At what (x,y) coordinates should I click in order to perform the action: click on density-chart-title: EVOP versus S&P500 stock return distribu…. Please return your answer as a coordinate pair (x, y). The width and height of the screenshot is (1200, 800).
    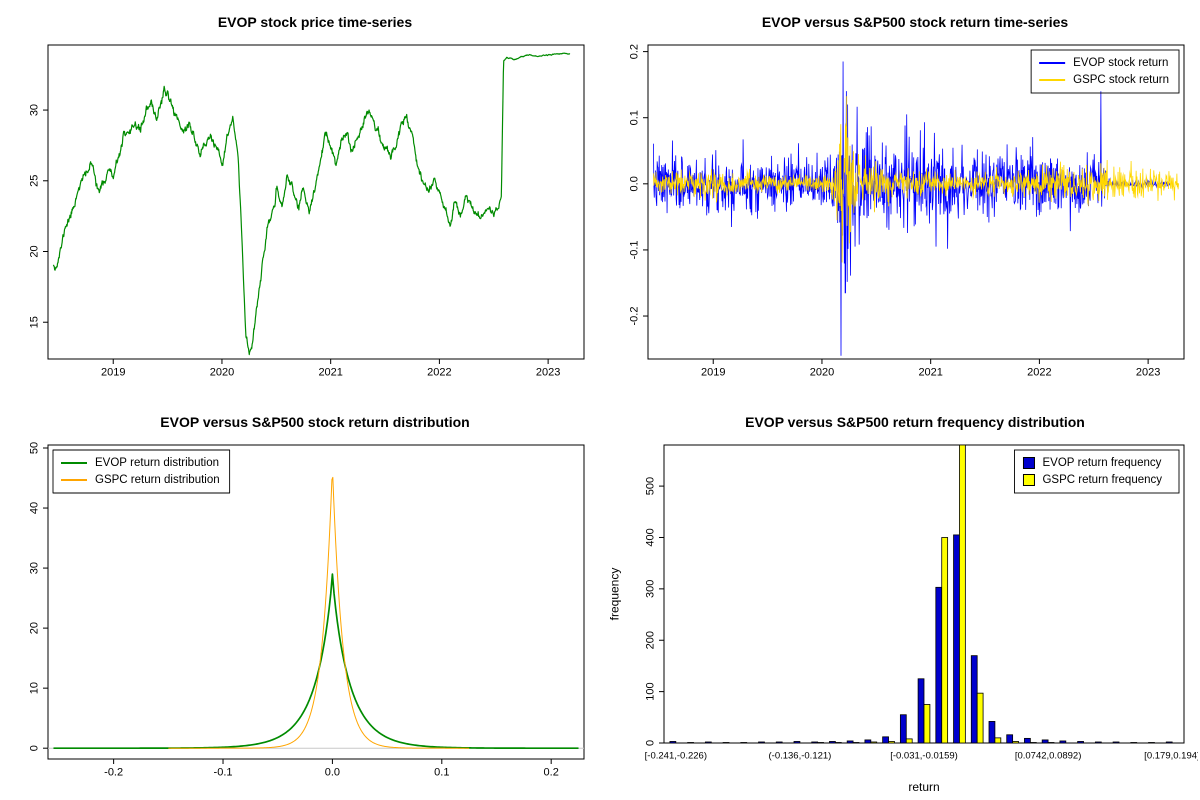
    Looking at the image, I should click on (315, 422).